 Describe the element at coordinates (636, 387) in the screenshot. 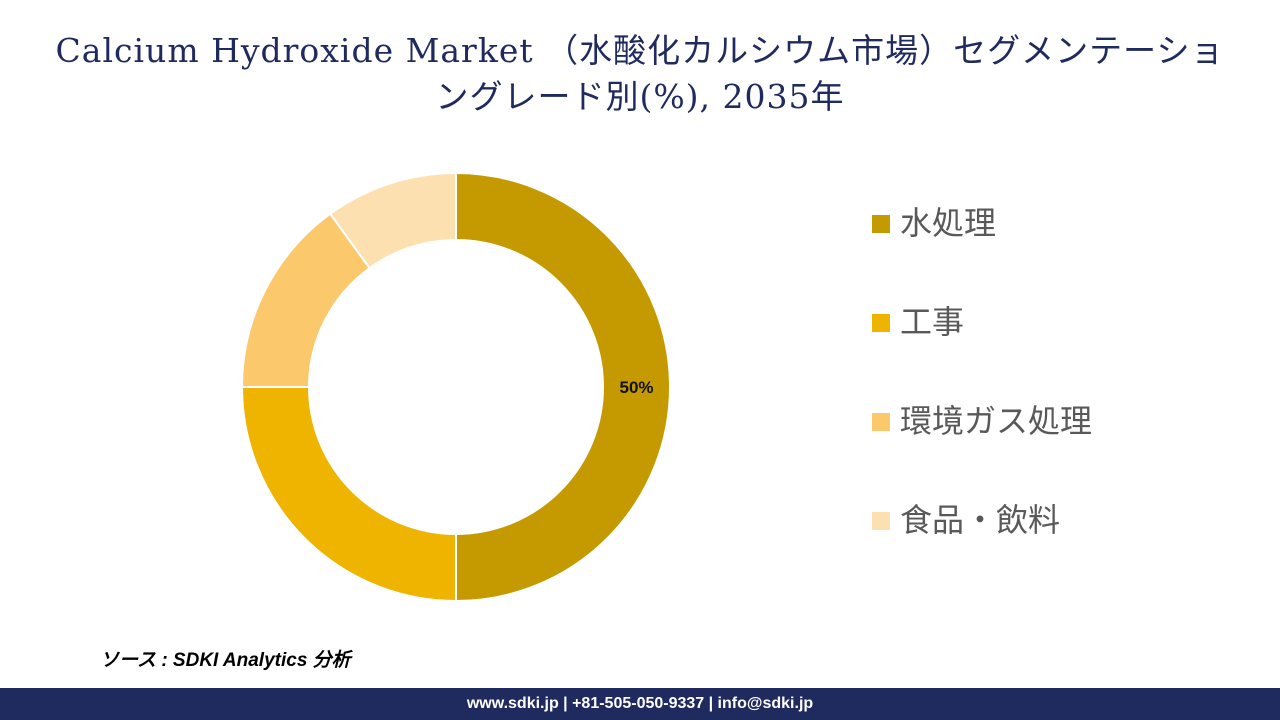

I see `data-label-1: 50%` at that location.